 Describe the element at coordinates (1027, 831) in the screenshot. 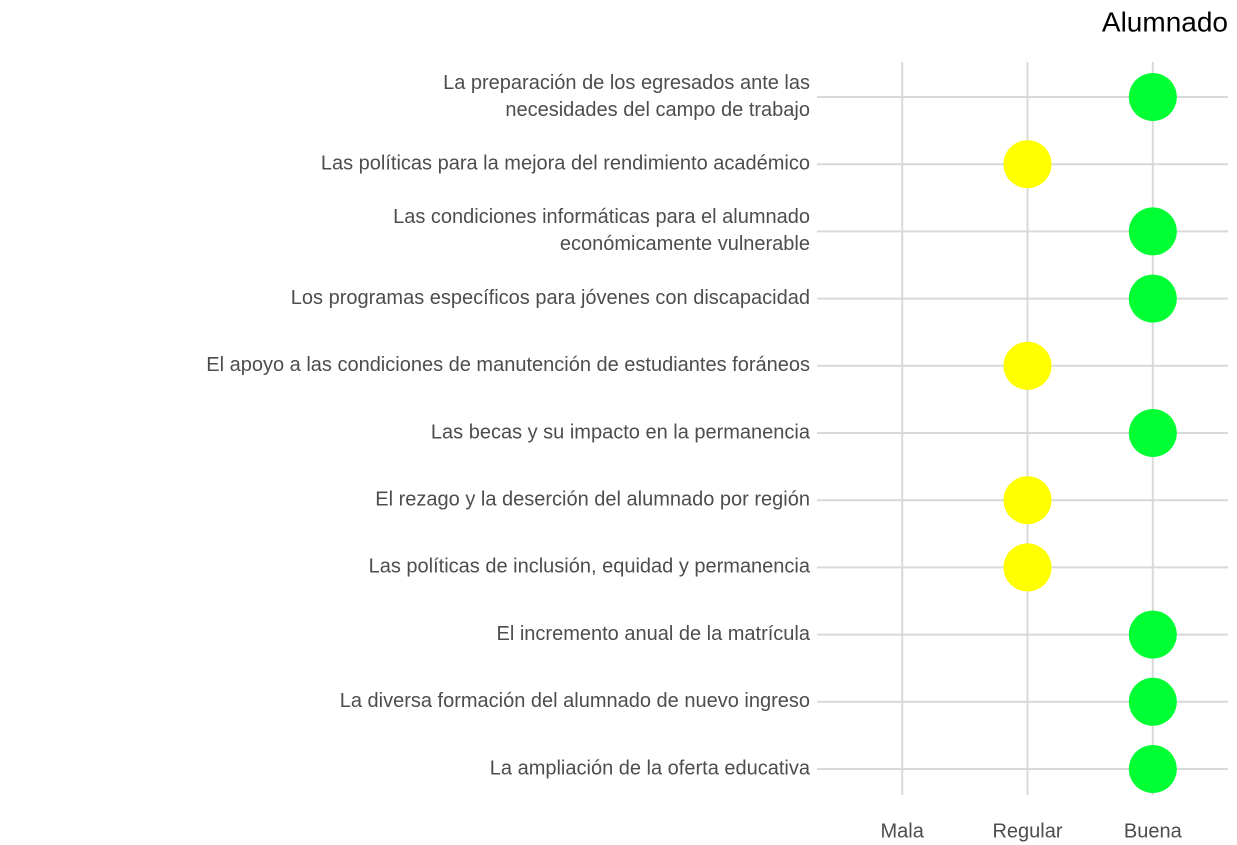

I see `x-tick-label: Regular` at that location.